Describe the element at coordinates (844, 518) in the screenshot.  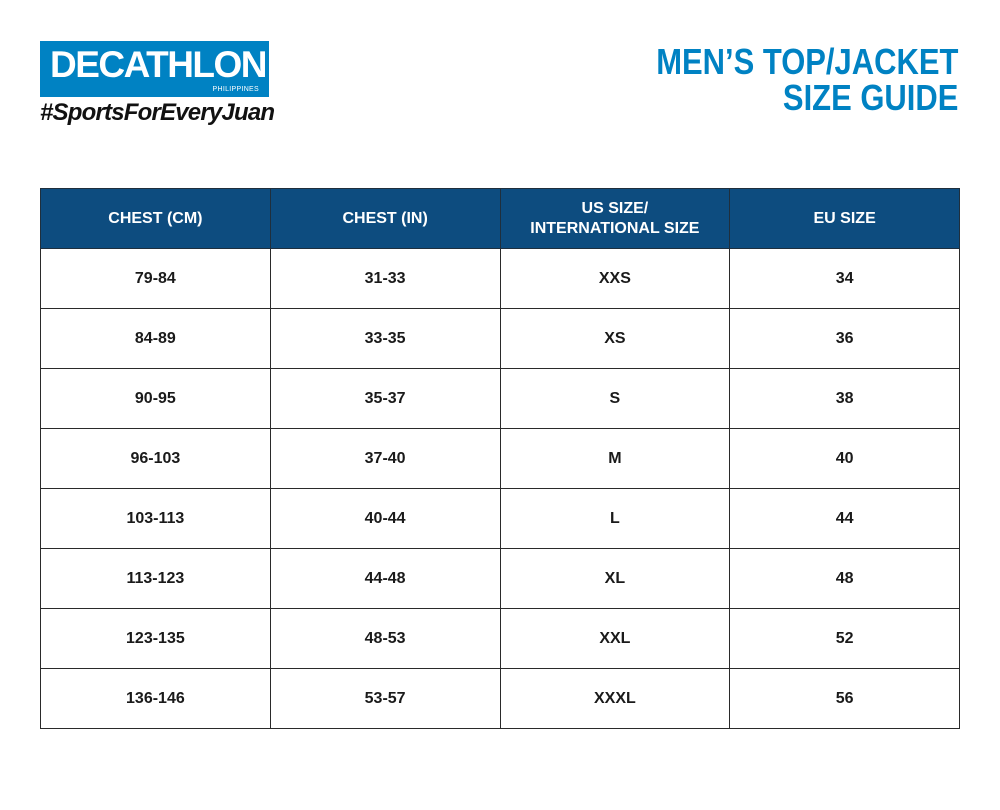
I see `cell-eu-size: 44` at that location.